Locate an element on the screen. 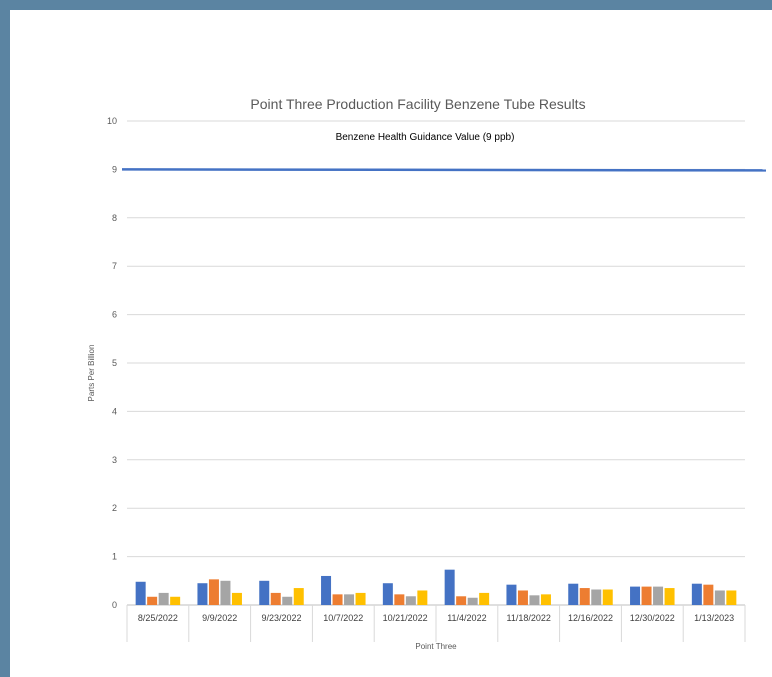 The image size is (772, 677). x-tick-label: 12/30/2022 is located at coordinates (652, 618).